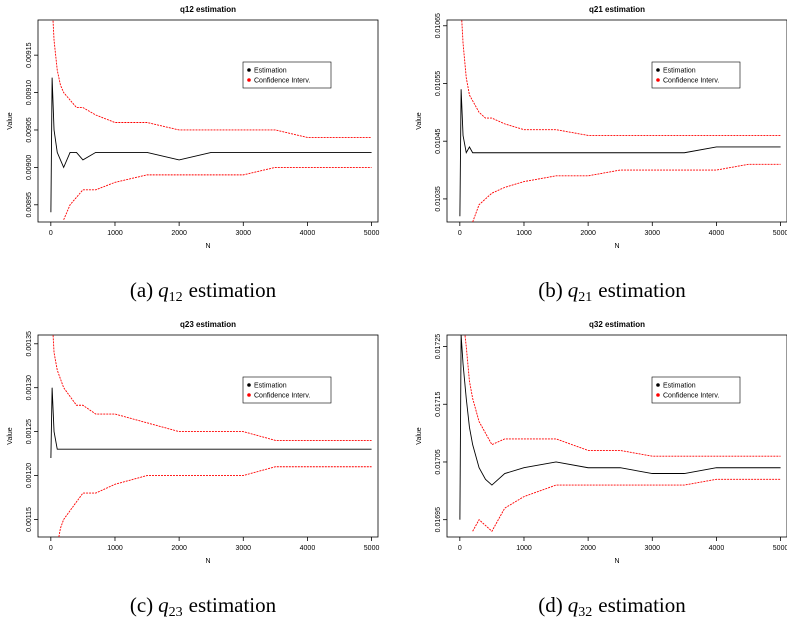 Image resolution: width=787 pixels, height=620 pixels. Describe the element at coordinates (29, 387) in the screenshot. I see `y-tick-label: 0.00130` at that location.